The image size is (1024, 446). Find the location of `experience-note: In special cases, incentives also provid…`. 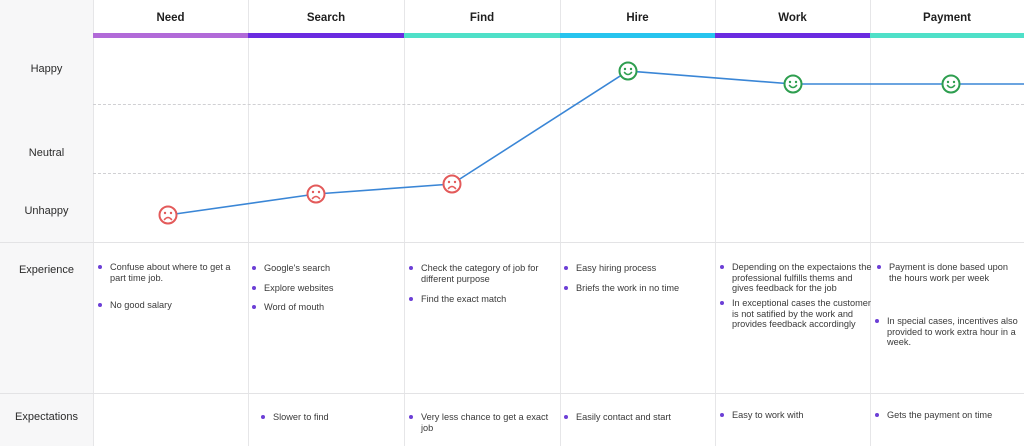

experience-note: In special cases, incentives also provid… is located at coordinates (948, 332).